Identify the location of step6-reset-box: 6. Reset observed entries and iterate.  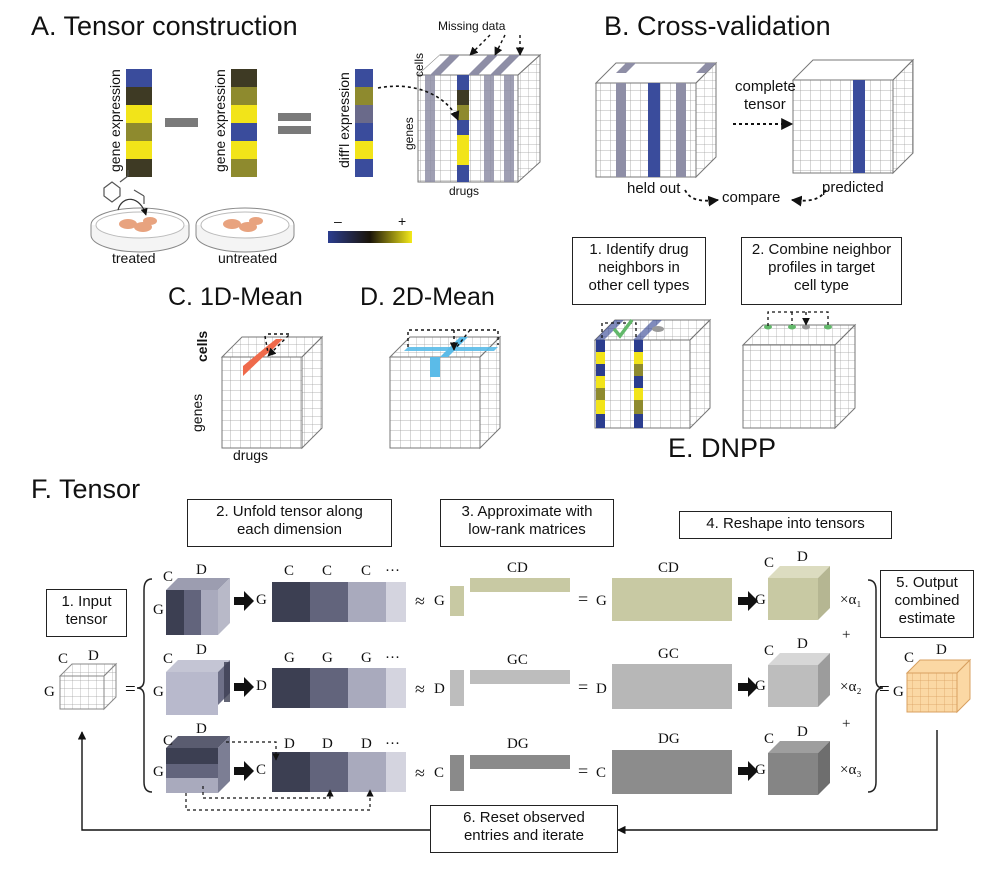
(524, 829).